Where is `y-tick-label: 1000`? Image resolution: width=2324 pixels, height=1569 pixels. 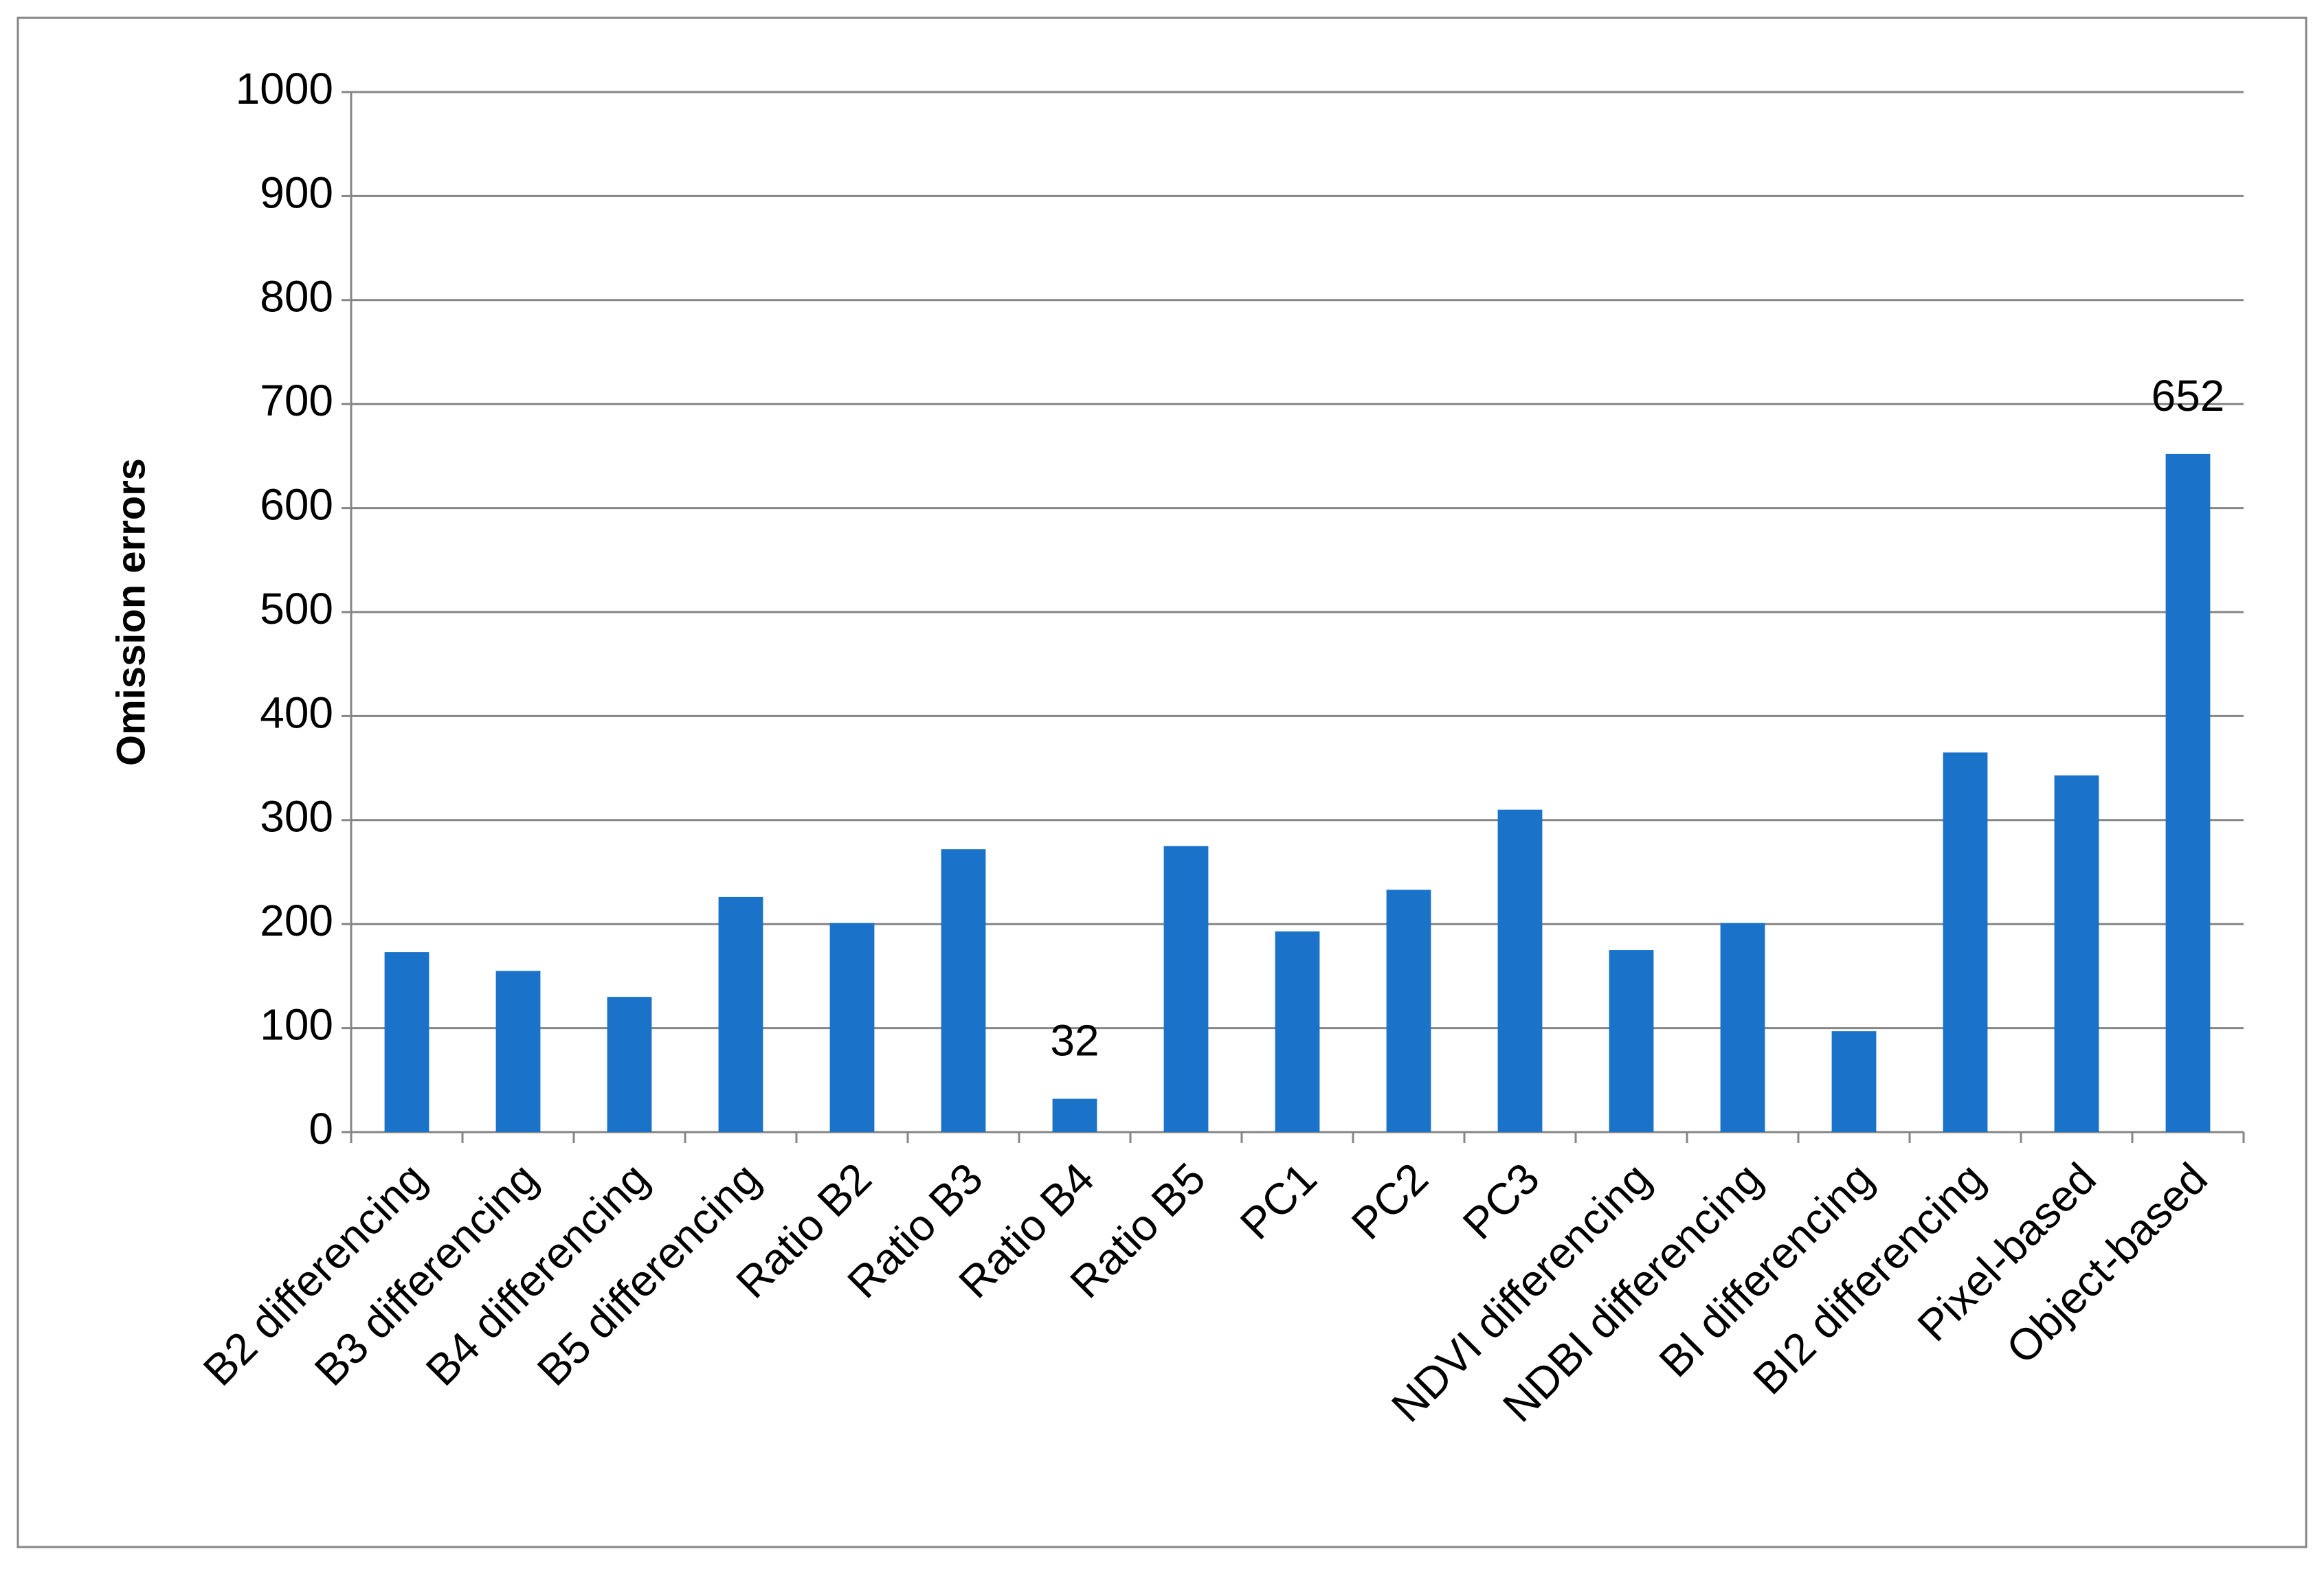
y-tick-label: 1000 is located at coordinates (284, 88).